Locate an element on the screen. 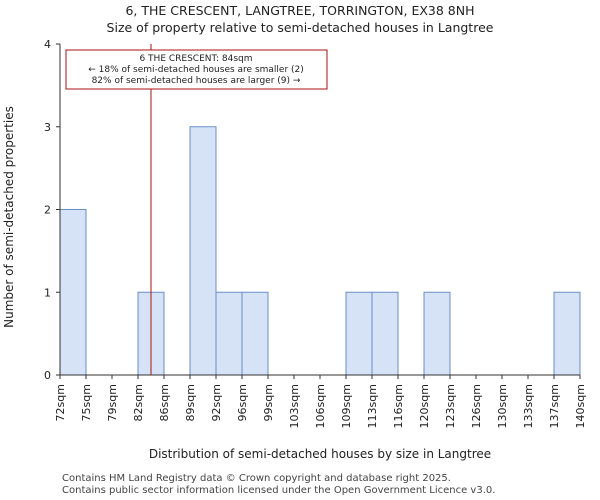  bar-72sqm is located at coordinates (73, 292).